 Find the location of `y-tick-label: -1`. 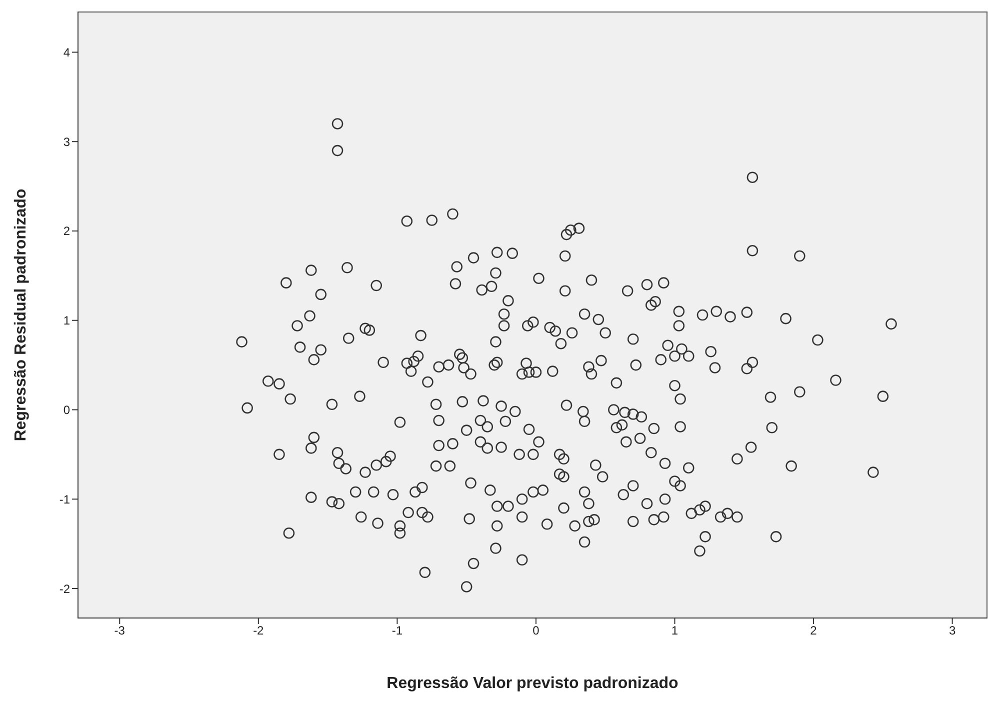

y-tick-label: -1 is located at coordinates (64, 499).